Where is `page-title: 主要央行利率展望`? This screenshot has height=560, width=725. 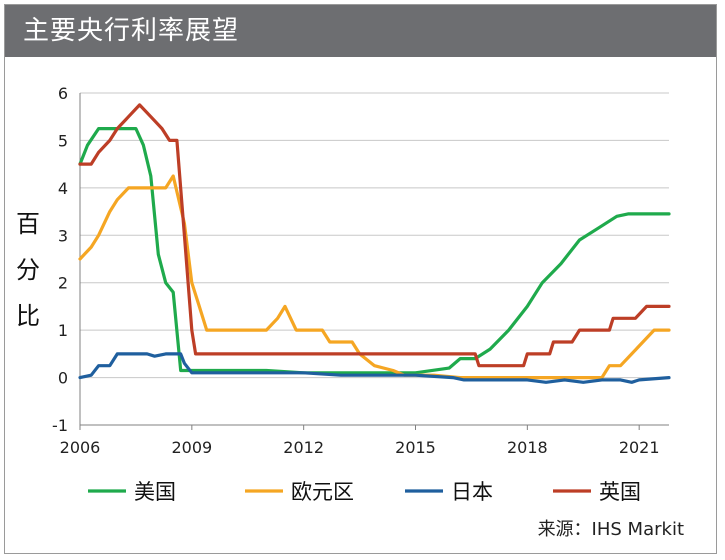
page-title: 主要央行利率展望 is located at coordinates (360, 31).